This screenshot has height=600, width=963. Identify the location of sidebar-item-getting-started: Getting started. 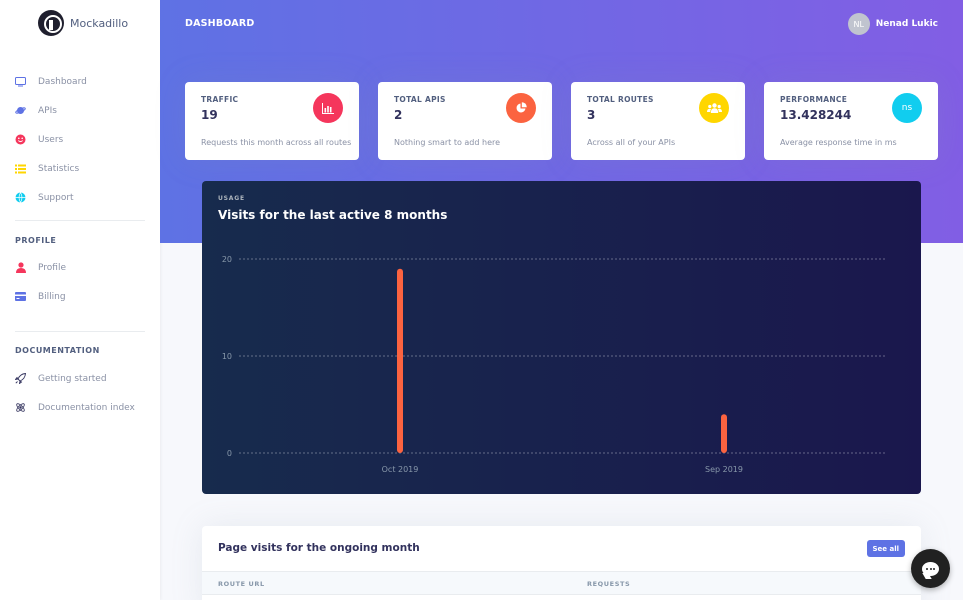
(80, 378).